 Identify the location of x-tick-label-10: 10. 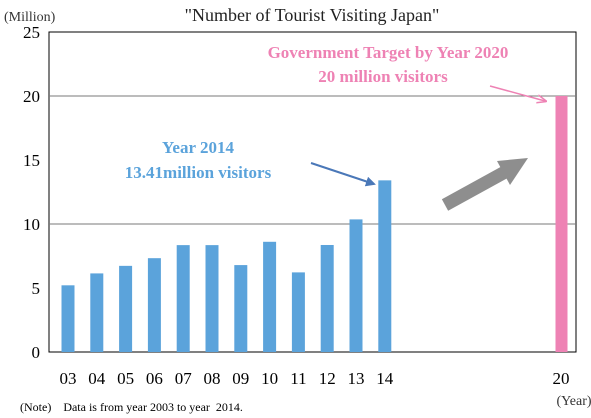
(269, 378).